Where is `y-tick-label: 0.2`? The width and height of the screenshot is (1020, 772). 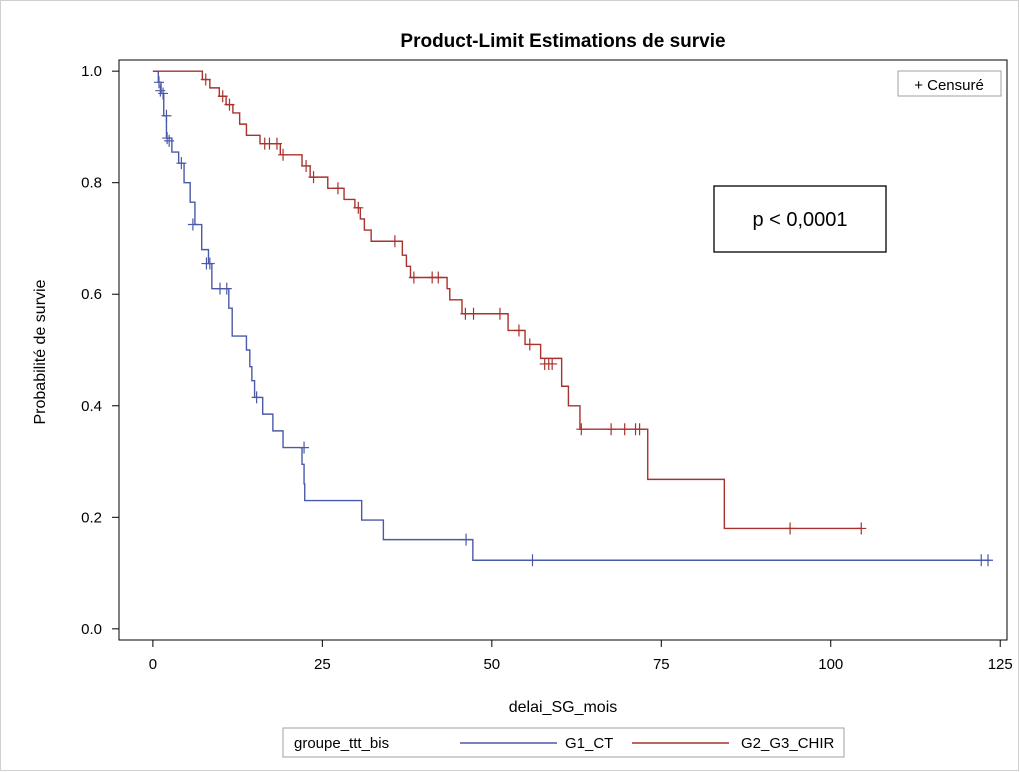 y-tick-label: 0.2 is located at coordinates (91, 517).